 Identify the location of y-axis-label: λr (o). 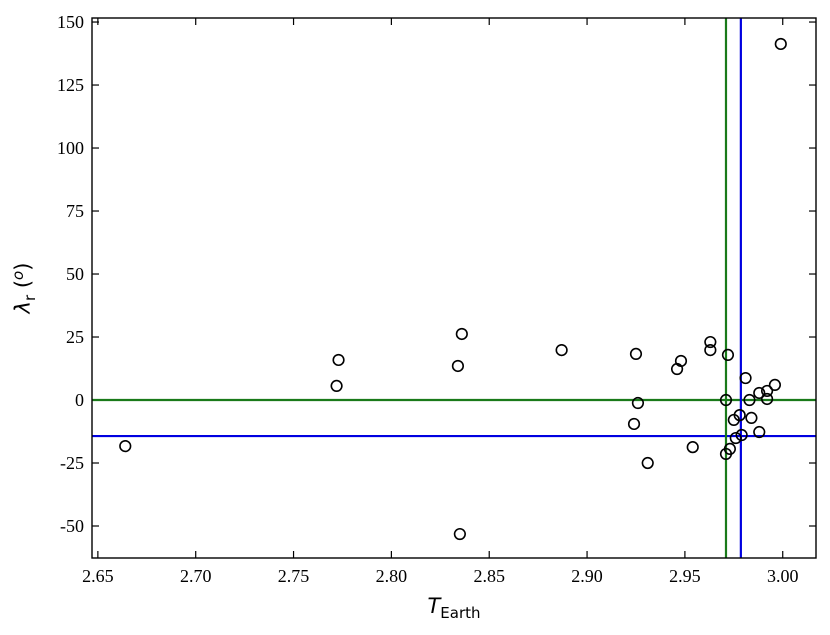
(24, 289).